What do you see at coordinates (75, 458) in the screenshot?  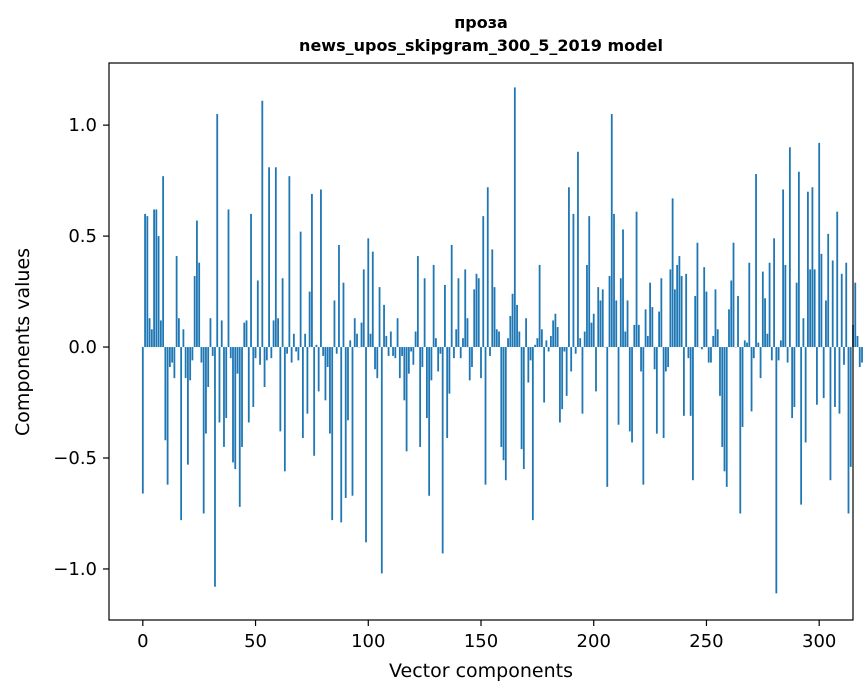 I see `y-tick-label: −0.5` at bounding box center [75, 458].